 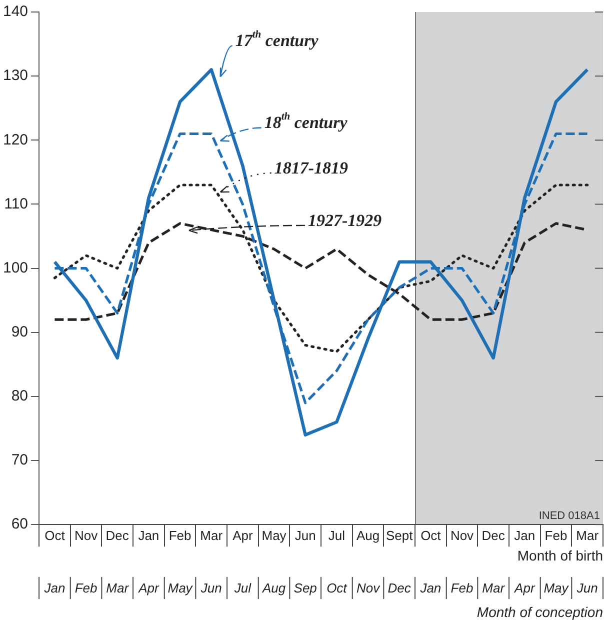 I want to click on text: 1817-1819, so click(x=311, y=168).